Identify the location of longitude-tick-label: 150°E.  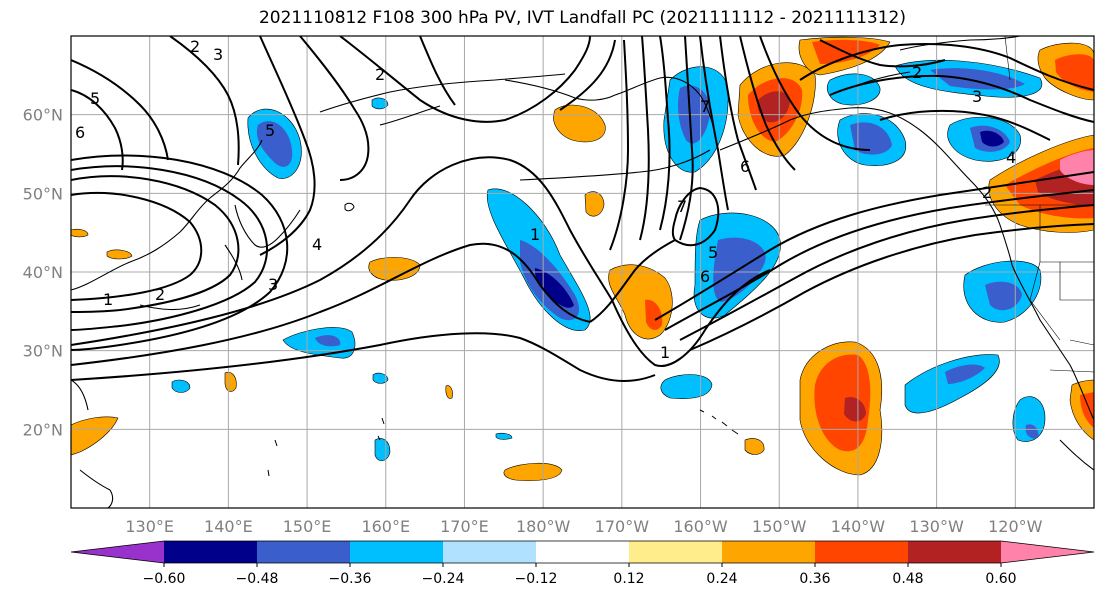
(307, 526).